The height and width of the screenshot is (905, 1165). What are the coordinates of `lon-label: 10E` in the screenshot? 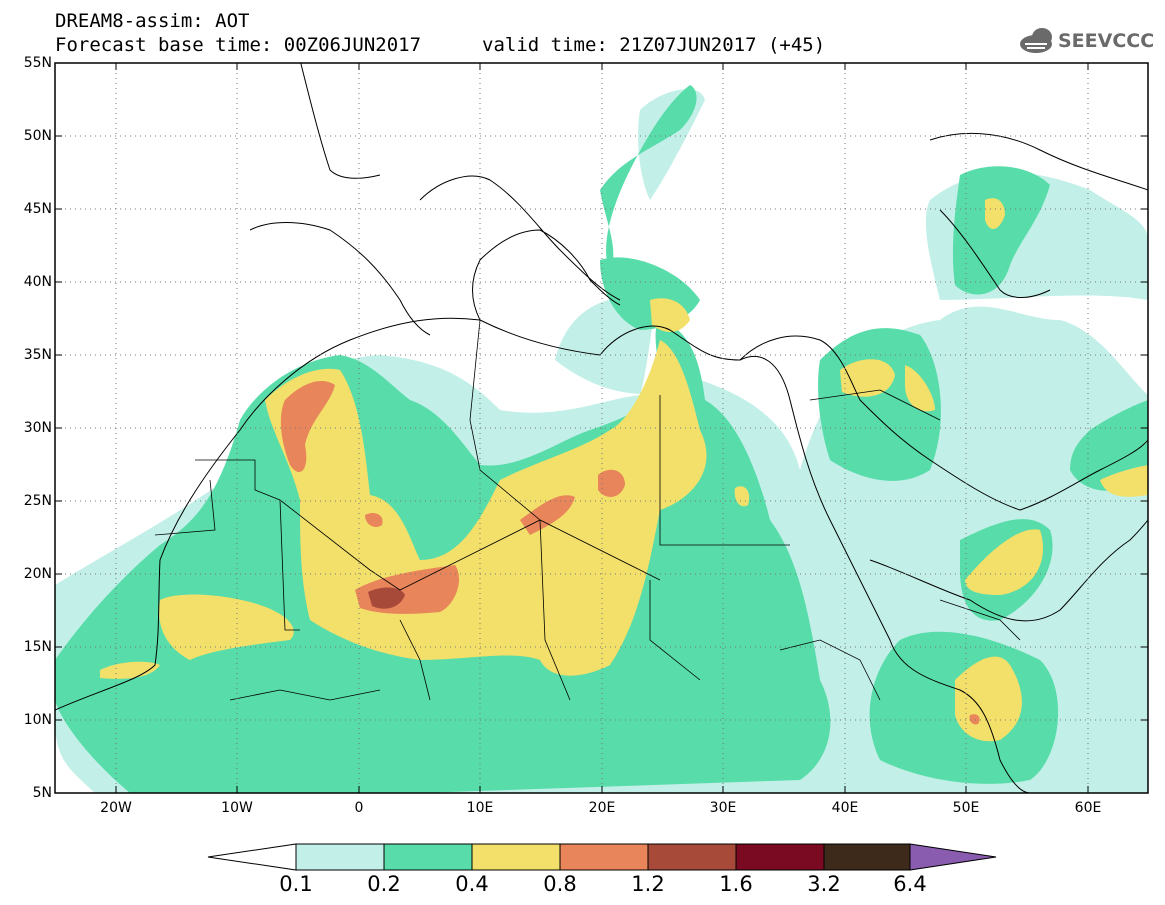 It's located at (480, 808).